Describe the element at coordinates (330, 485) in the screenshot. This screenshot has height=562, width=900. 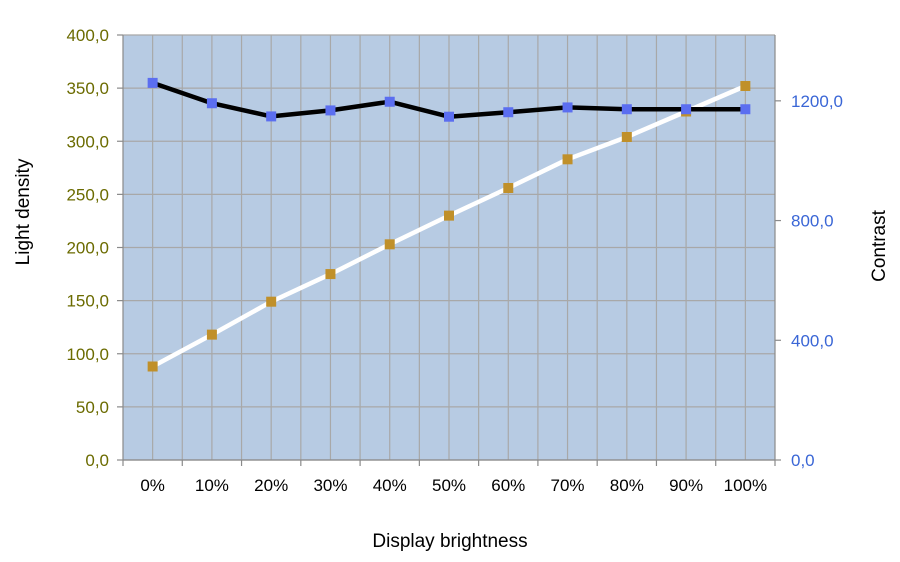
I see `x-tick-label: 30%` at that location.